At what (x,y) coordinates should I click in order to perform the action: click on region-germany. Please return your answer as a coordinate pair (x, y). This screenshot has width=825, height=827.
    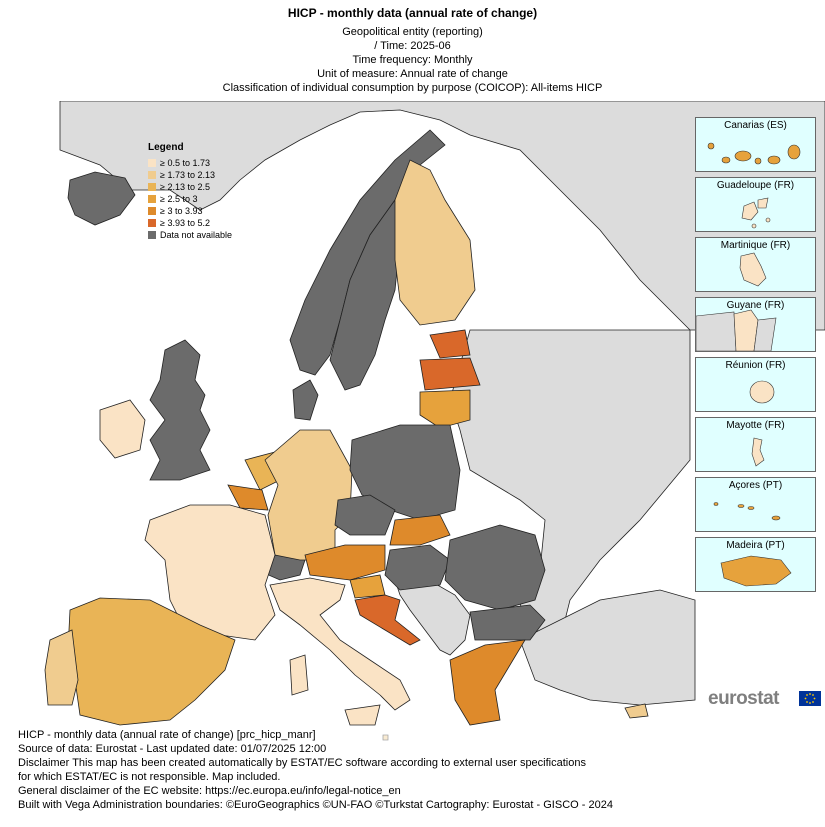
    Looking at the image, I should click on (308, 495).